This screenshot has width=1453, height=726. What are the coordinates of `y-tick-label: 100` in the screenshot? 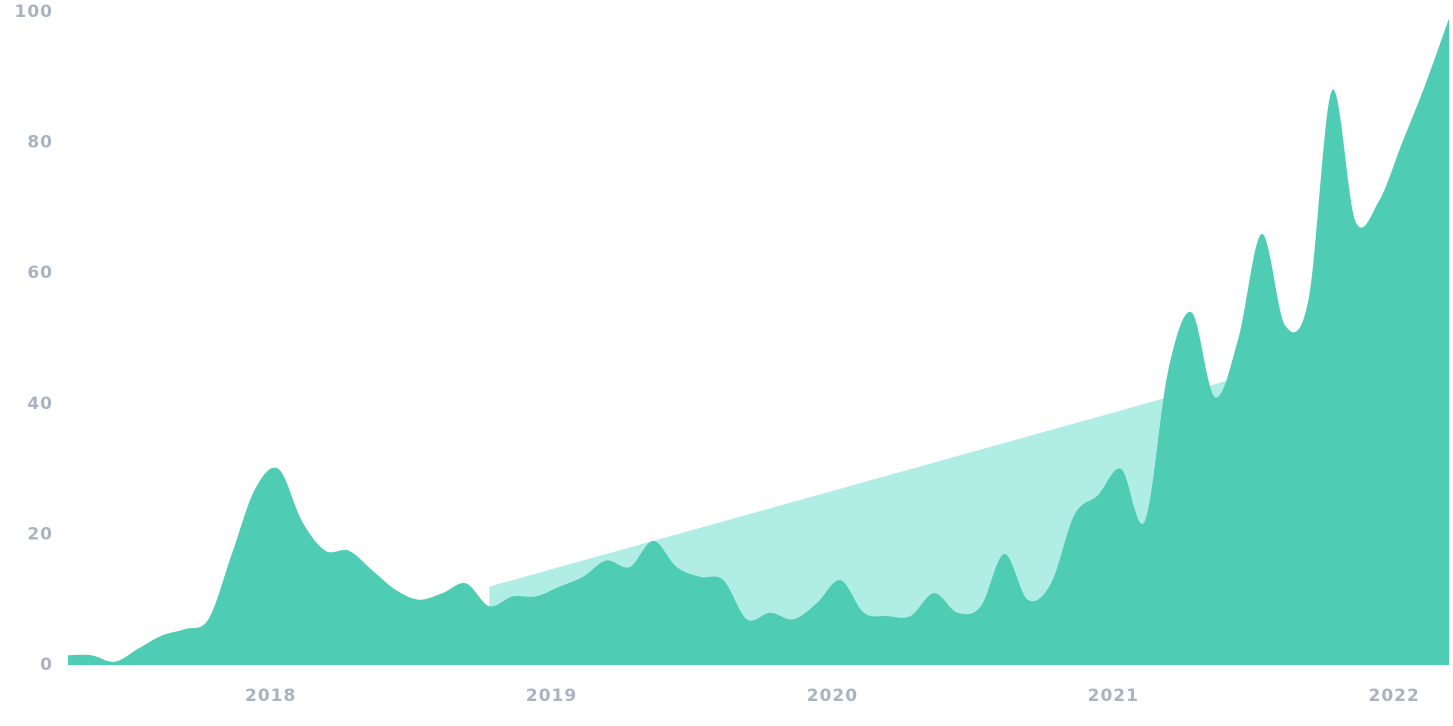 It's located at (34, 12).